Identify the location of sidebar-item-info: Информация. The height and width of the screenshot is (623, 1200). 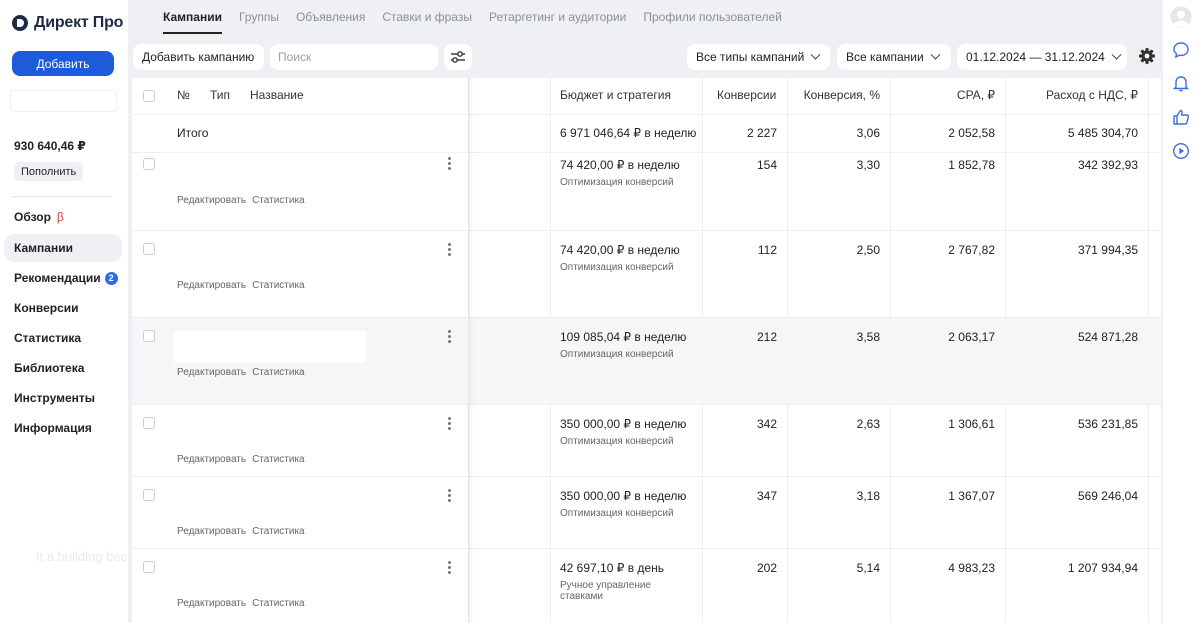
(63, 428).